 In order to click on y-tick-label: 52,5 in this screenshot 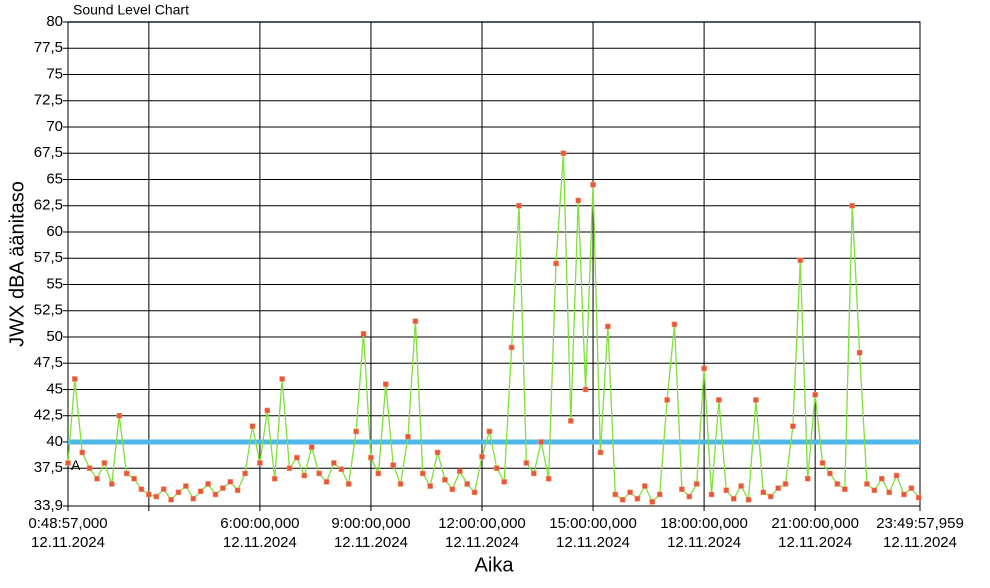, I will do `click(48, 310)`.